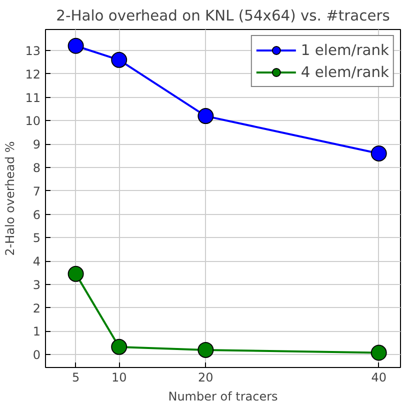 This screenshot has width=404, height=406. What do you see at coordinates (36, 285) in the screenshot?
I see `y-tick-label: 3` at bounding box center [36, 285].